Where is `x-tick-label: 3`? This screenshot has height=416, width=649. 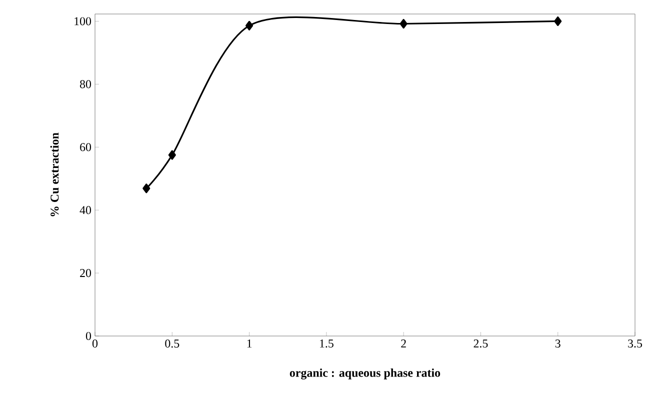 x-tick-label: 3 is located at coordinates (557, 344).